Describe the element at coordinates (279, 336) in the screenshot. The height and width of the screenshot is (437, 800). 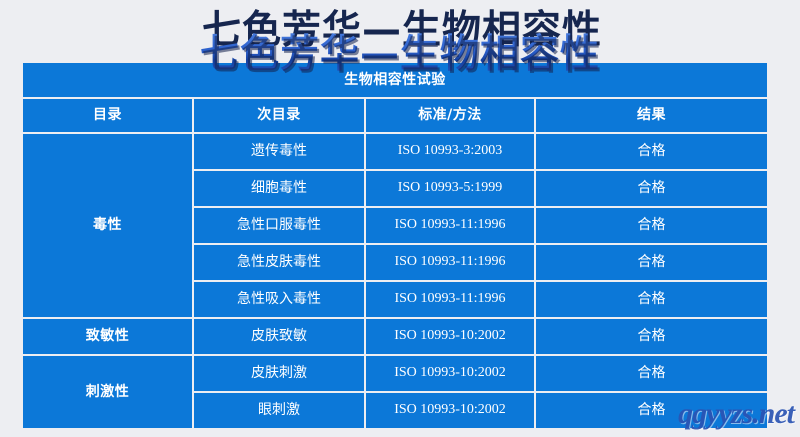
I see `subcategory-cell: 皮肤致敏` at that location.